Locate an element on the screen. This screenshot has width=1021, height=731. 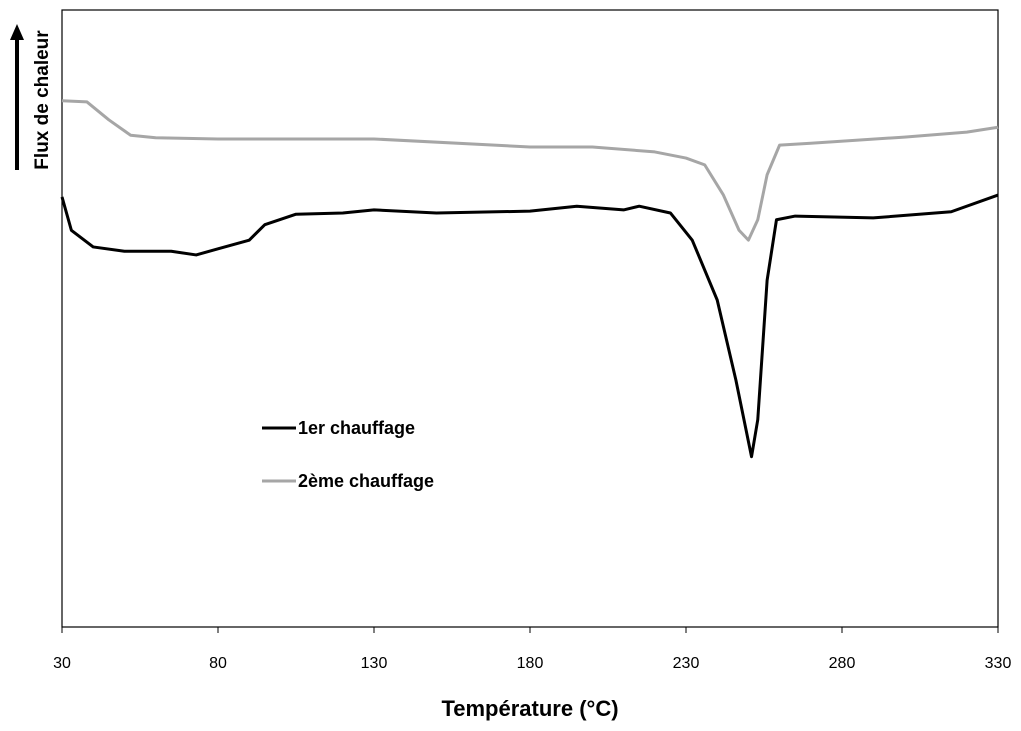
x-tick-label: 180 is located at coordinates (530, 663).